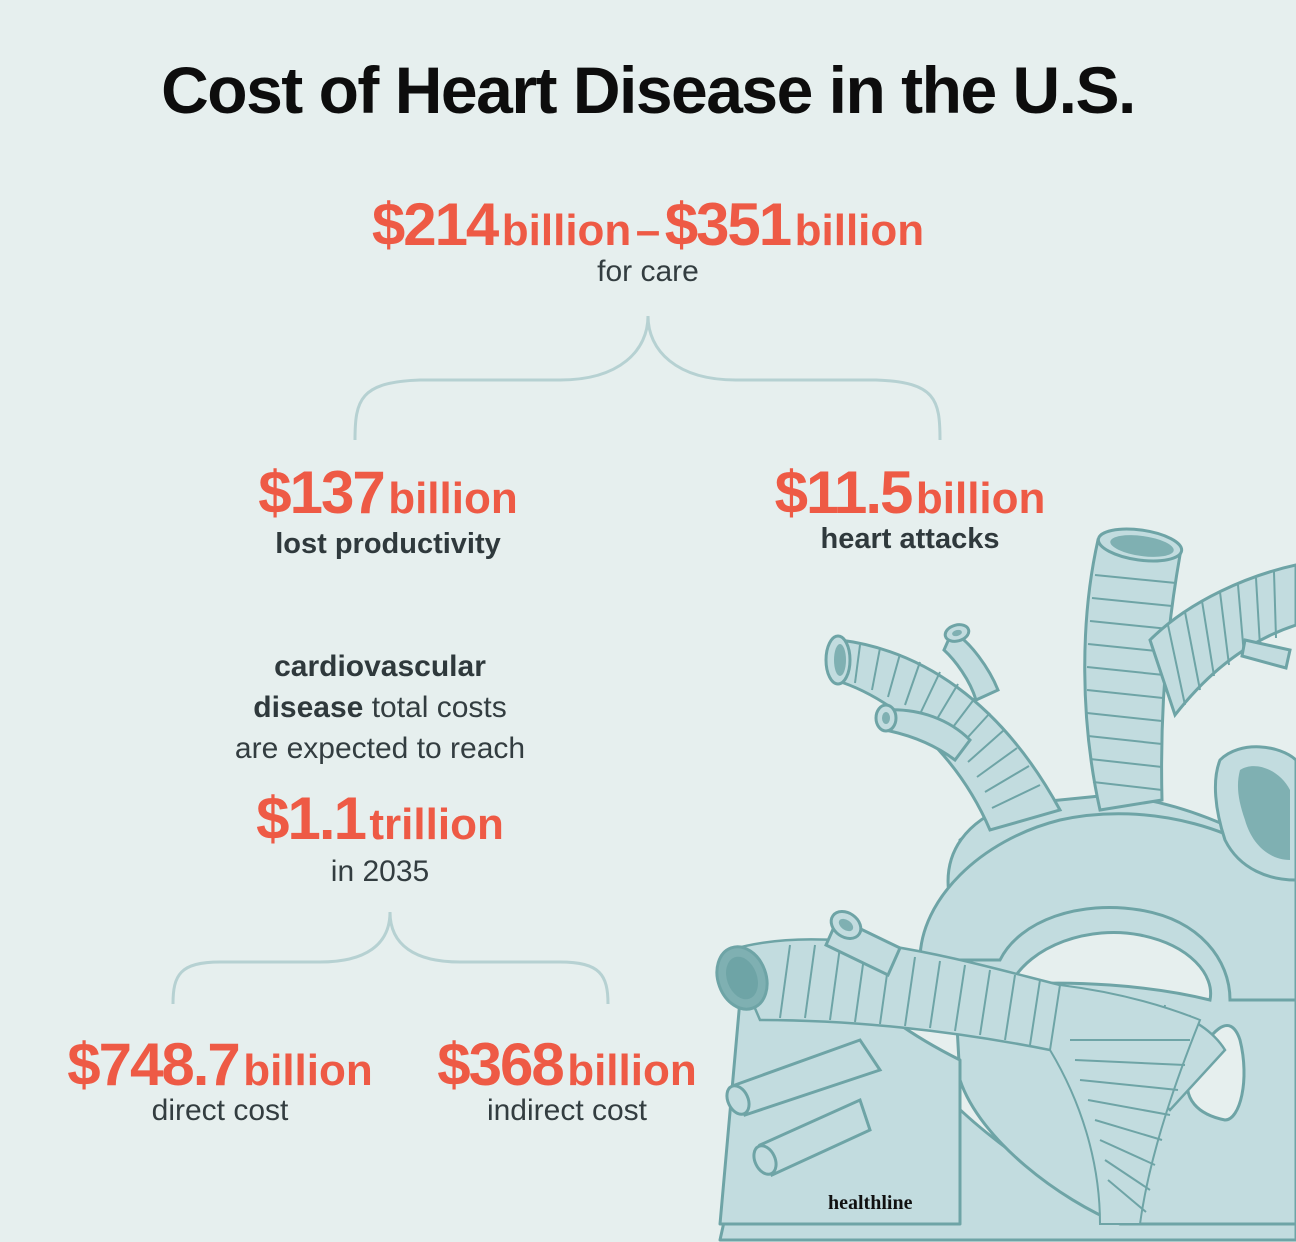  Describe the element at coordinates (220, 1110) in the screenshot. I see `direct-cost-label: direct cost` at that location.